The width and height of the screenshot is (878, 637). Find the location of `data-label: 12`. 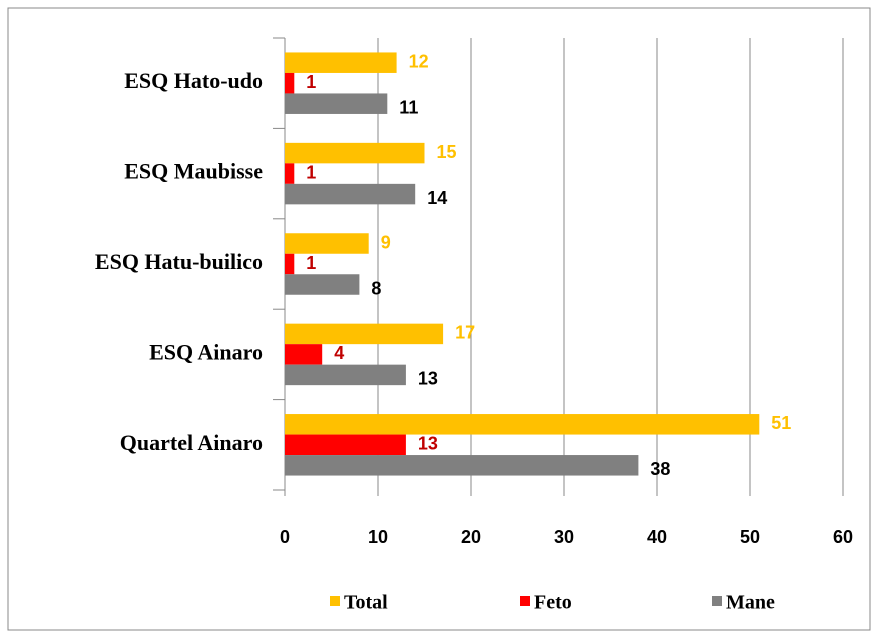

data-label: 12 is located at coordinates (419, 61).